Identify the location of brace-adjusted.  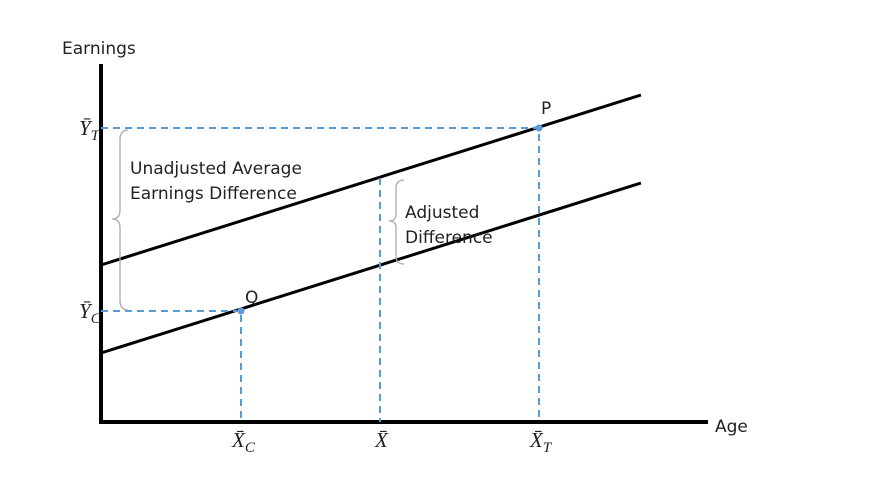
(396, 222).